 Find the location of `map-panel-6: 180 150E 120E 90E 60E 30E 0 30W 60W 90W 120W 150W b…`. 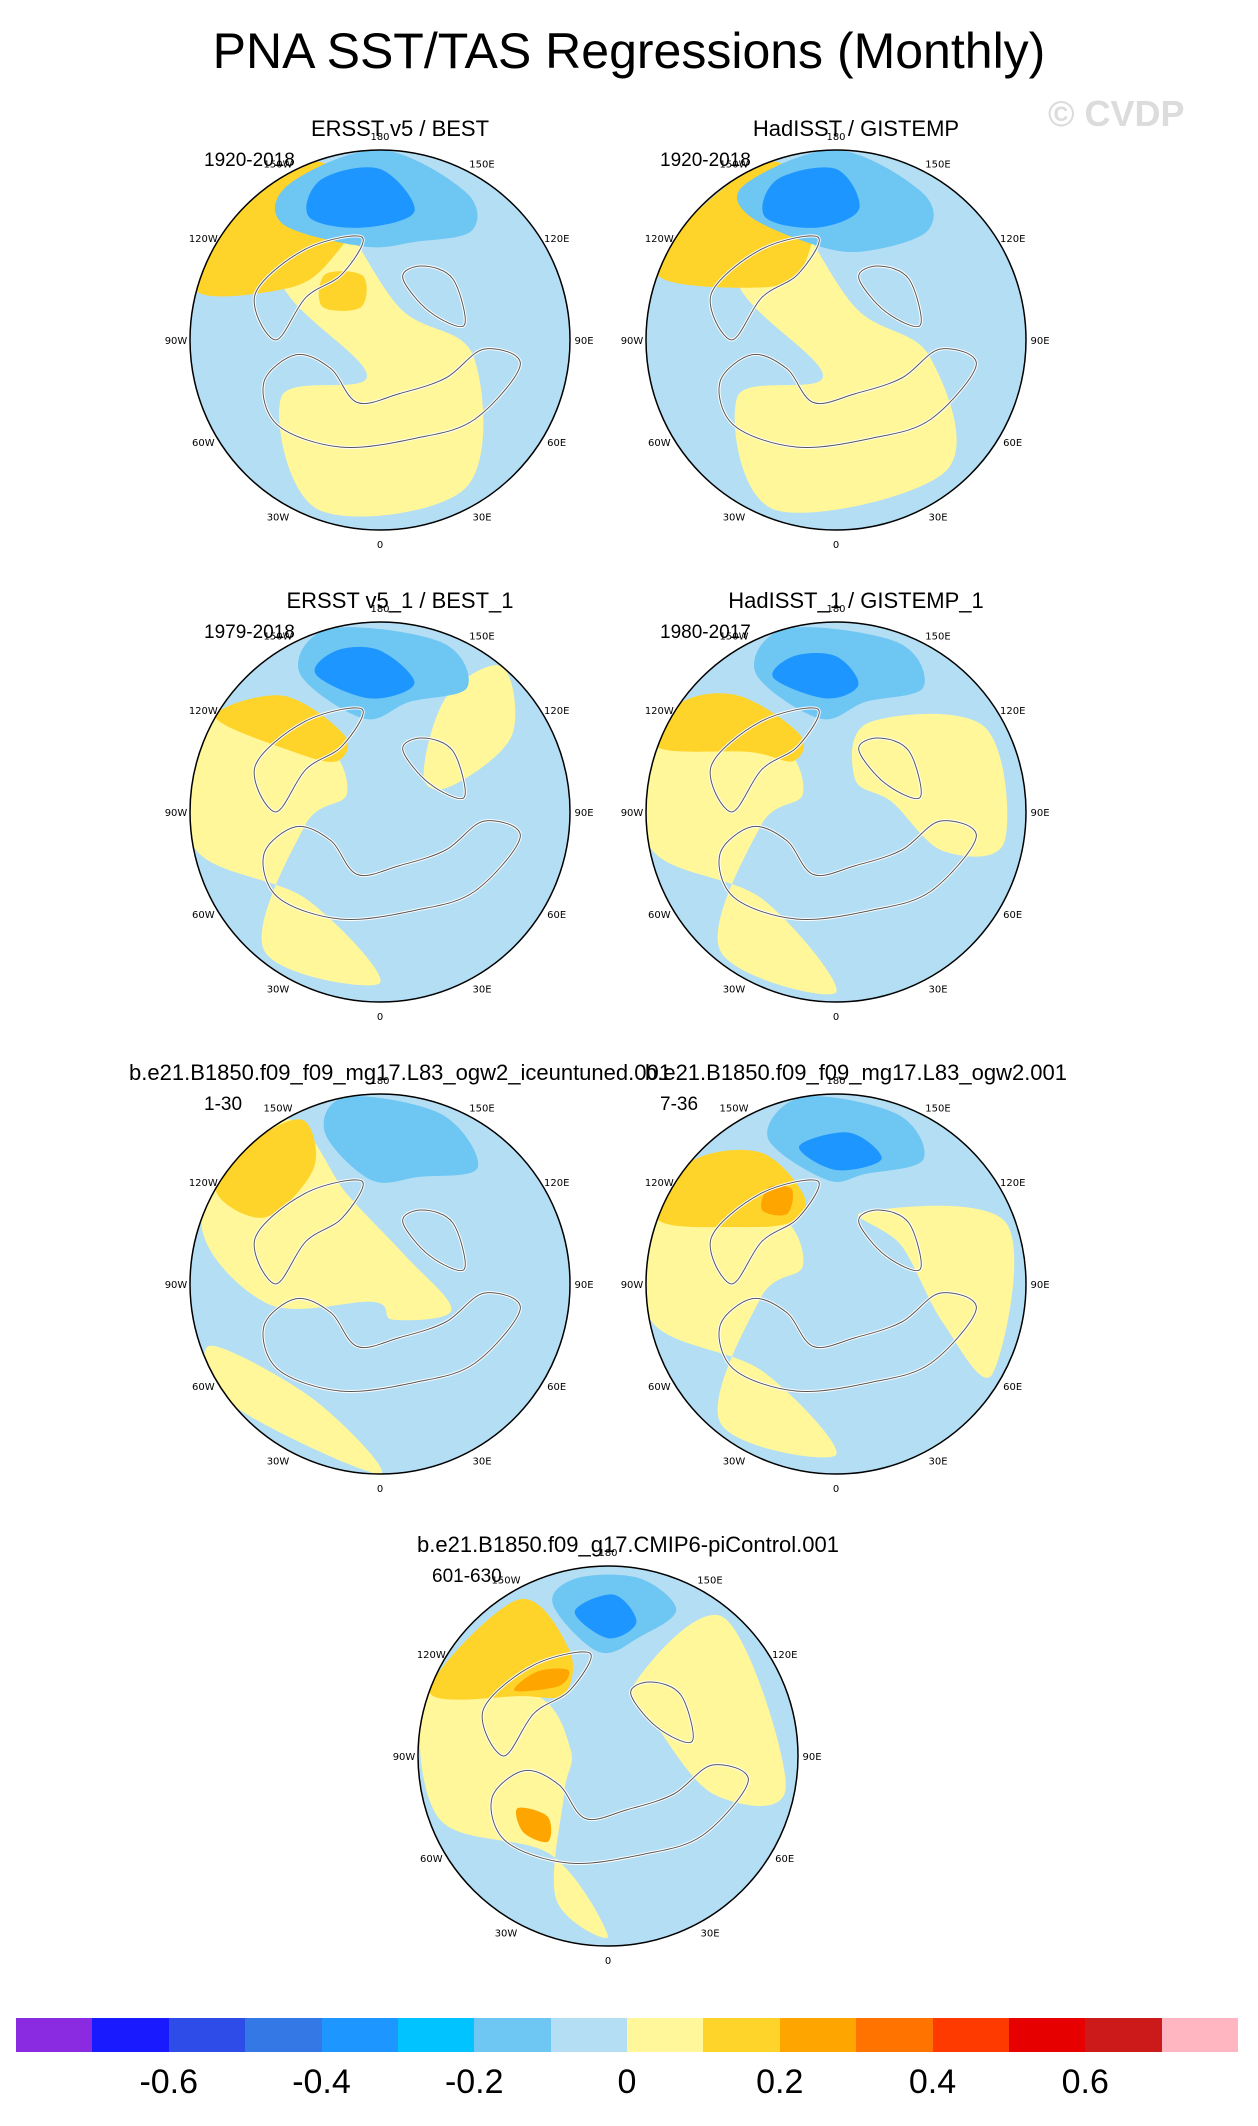

map-panel-6: 180 150E 120E 90E 60E 30E 0 30W 60W 90W 120W 150W b… is located at coordinates (844, 1277).